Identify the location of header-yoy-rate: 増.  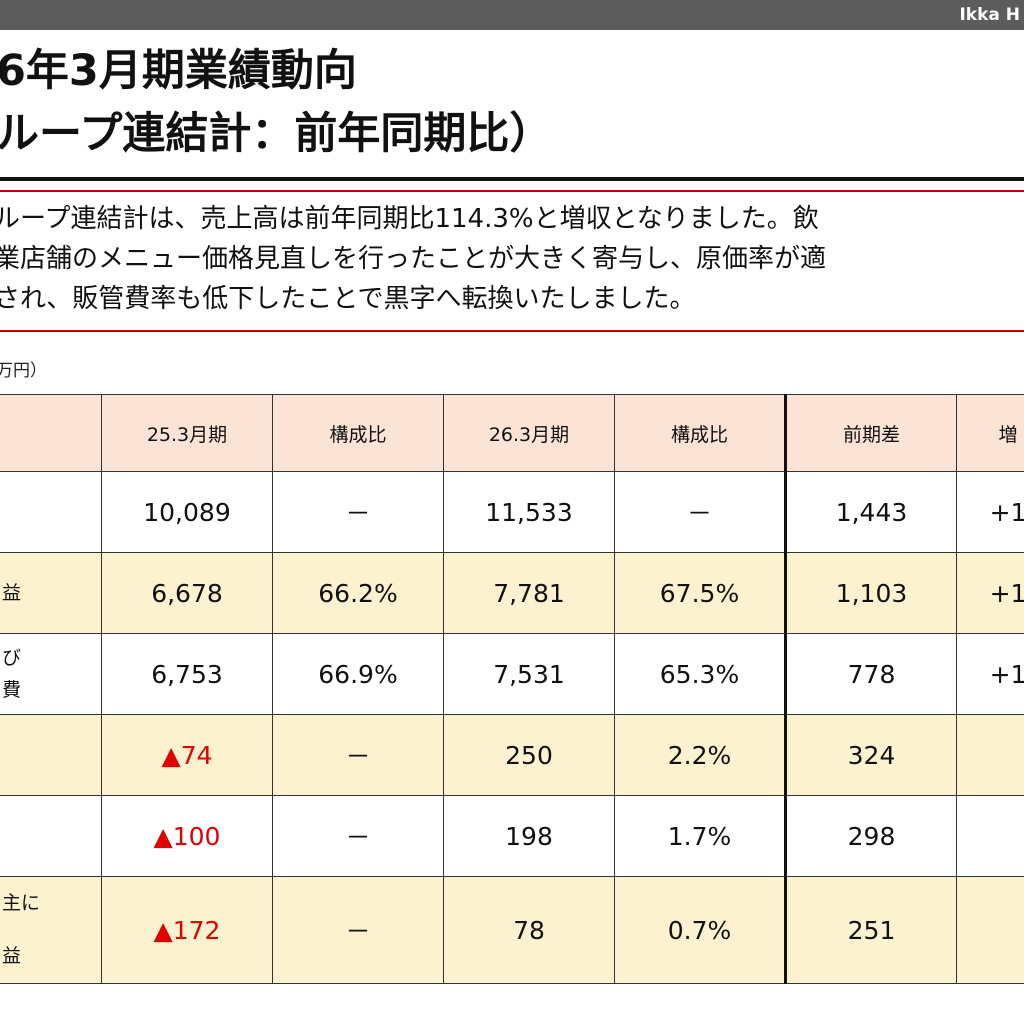
(990, 433).